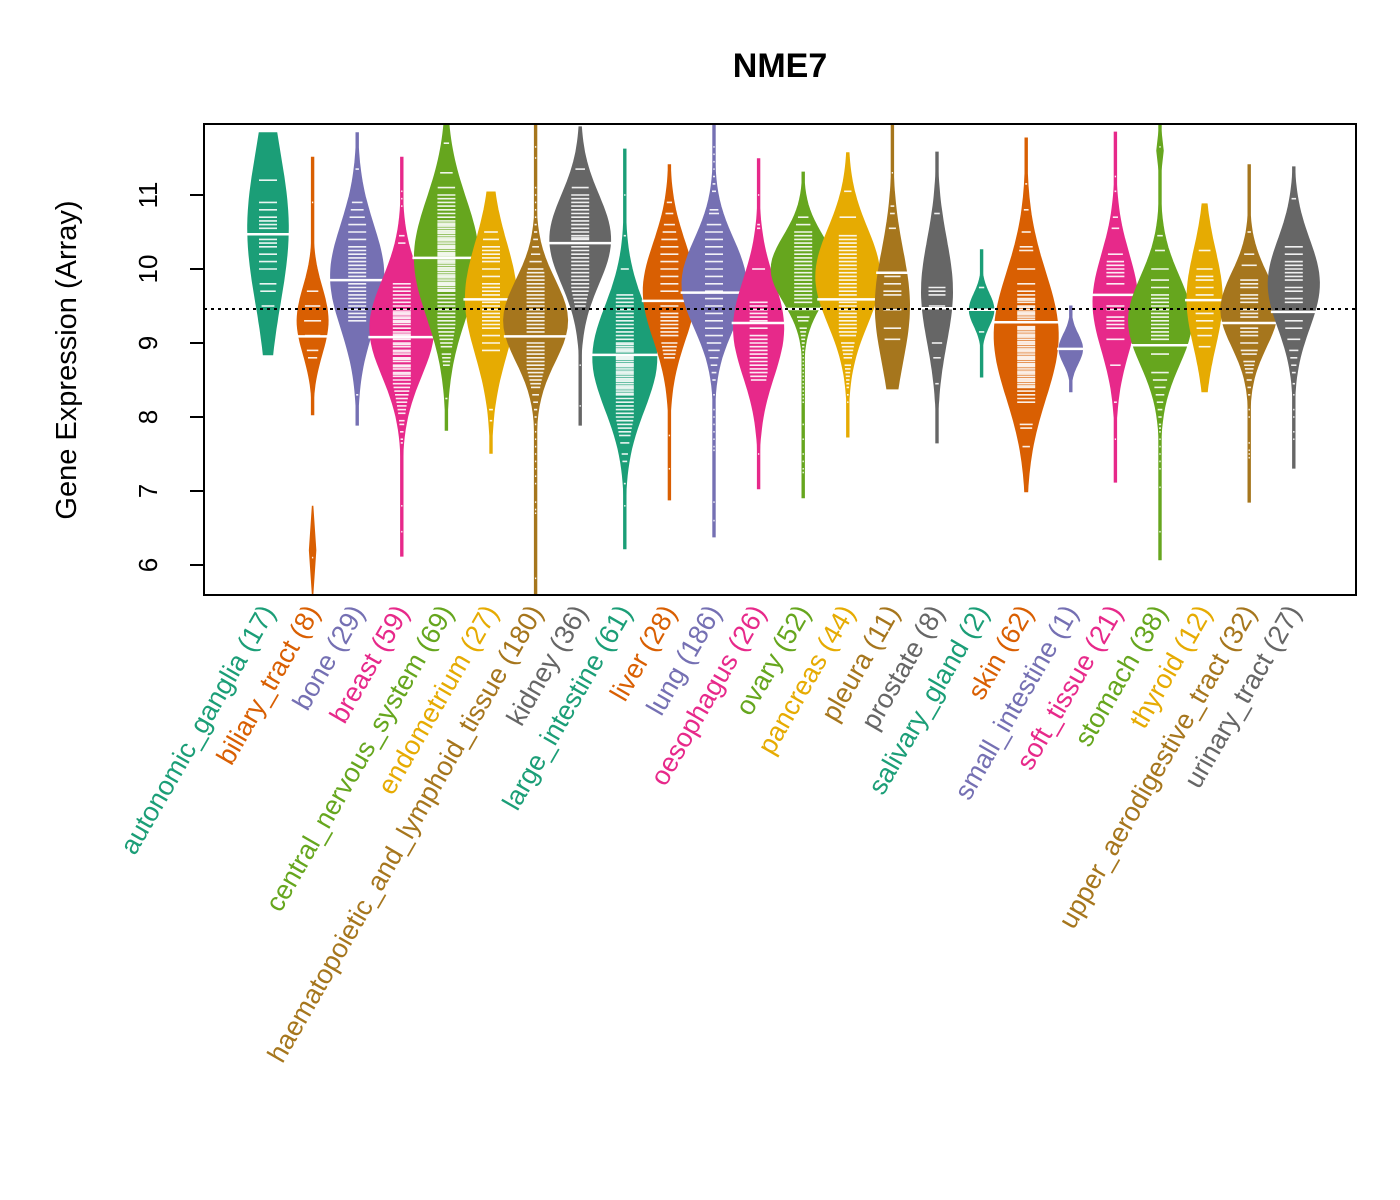 This screenshot has height=1200, width=1400. I want to click on bean-stomach, so click(1160, 342).